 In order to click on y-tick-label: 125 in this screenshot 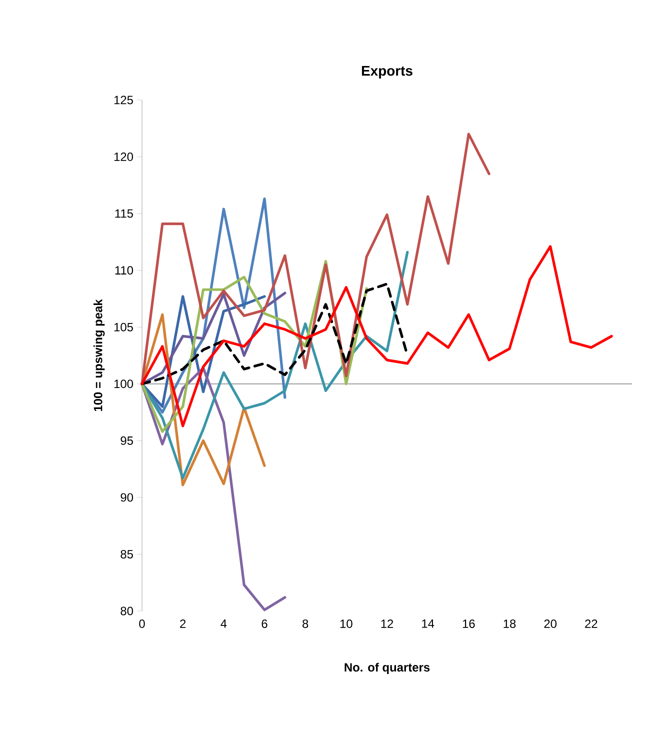, I will do `click(123, 100)`.